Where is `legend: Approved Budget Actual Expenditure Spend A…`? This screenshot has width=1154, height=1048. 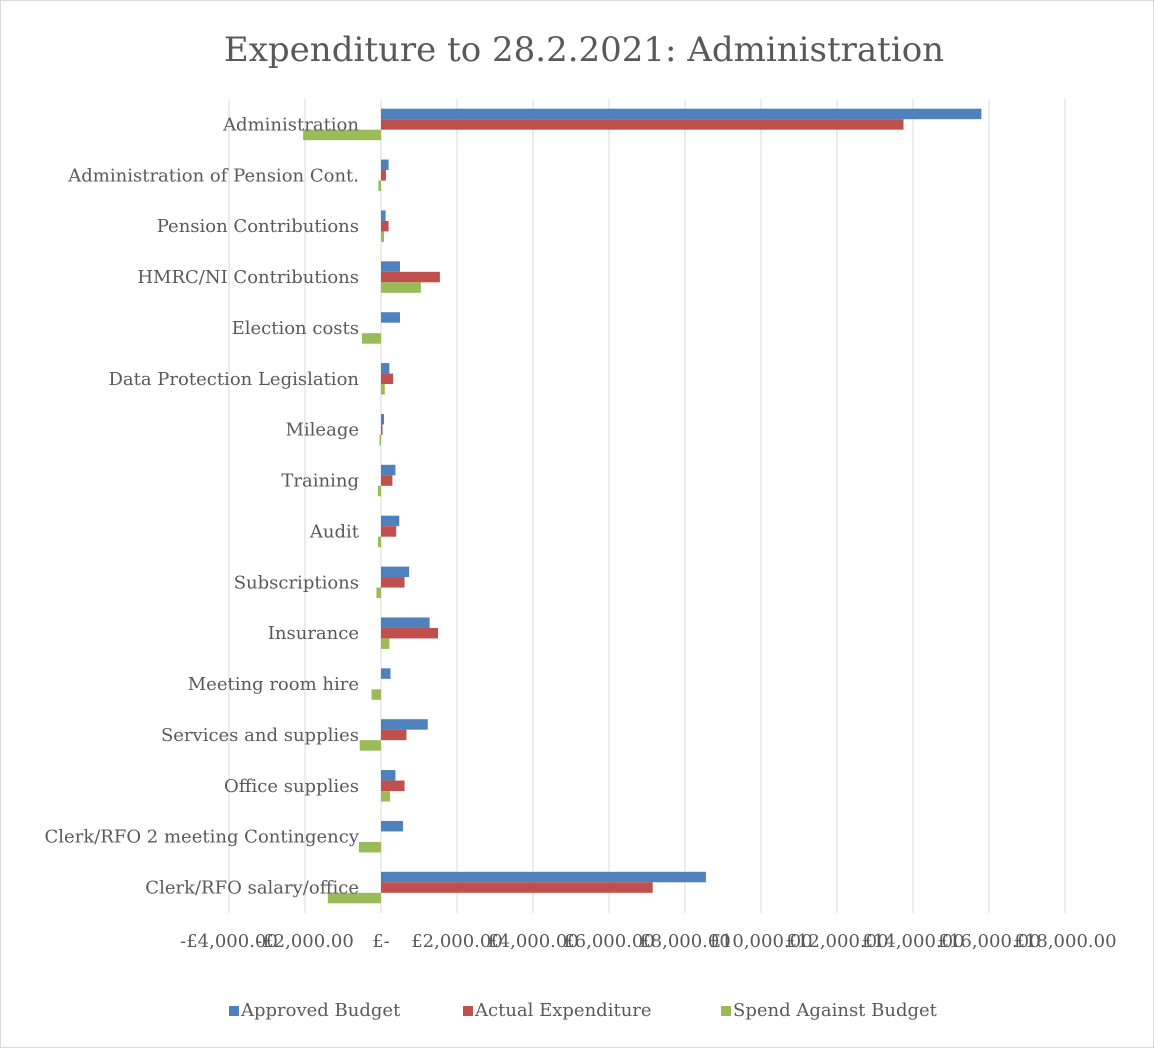 legend: Approved Budget Actual Expenditure Spend A… is located at coordinates (583, 1010).